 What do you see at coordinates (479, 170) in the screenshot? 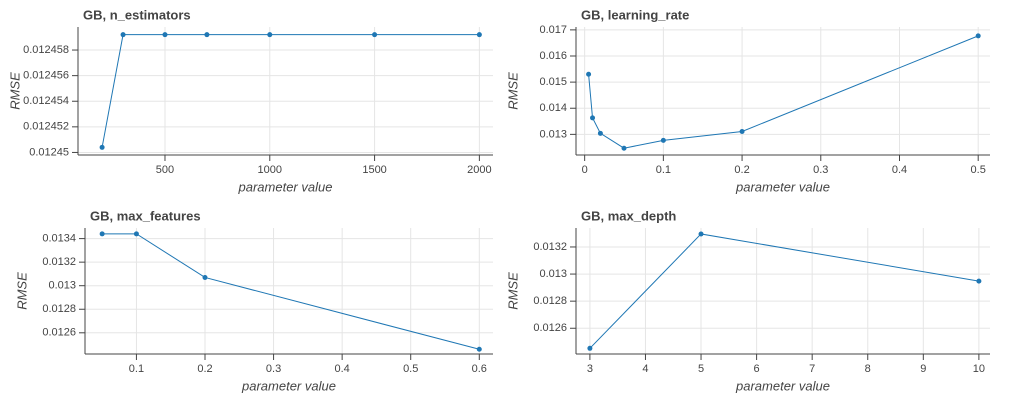
I see `x-tick-label: 2000` at bounding box center [479, 170].